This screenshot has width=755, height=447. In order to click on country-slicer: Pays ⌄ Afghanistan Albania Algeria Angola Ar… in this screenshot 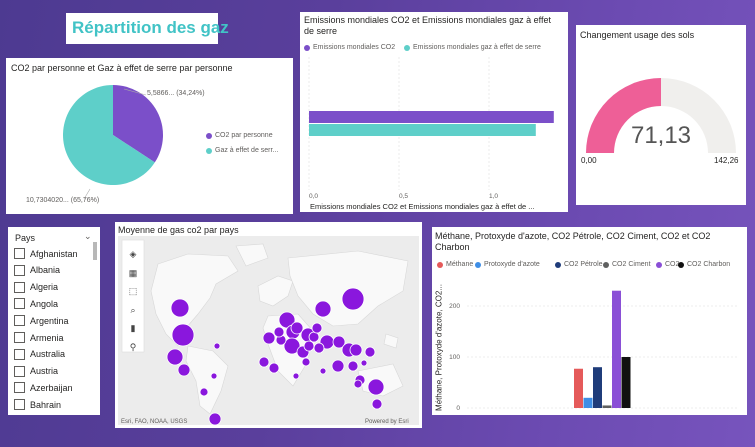, I will do `click(54, 321)`.